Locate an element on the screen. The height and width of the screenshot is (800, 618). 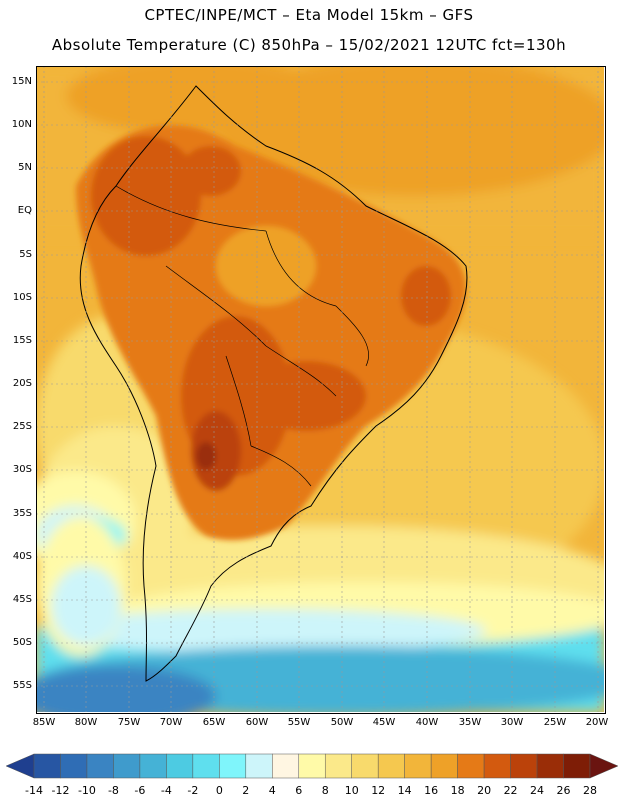
color-legend is located at coordinates (311, 766).